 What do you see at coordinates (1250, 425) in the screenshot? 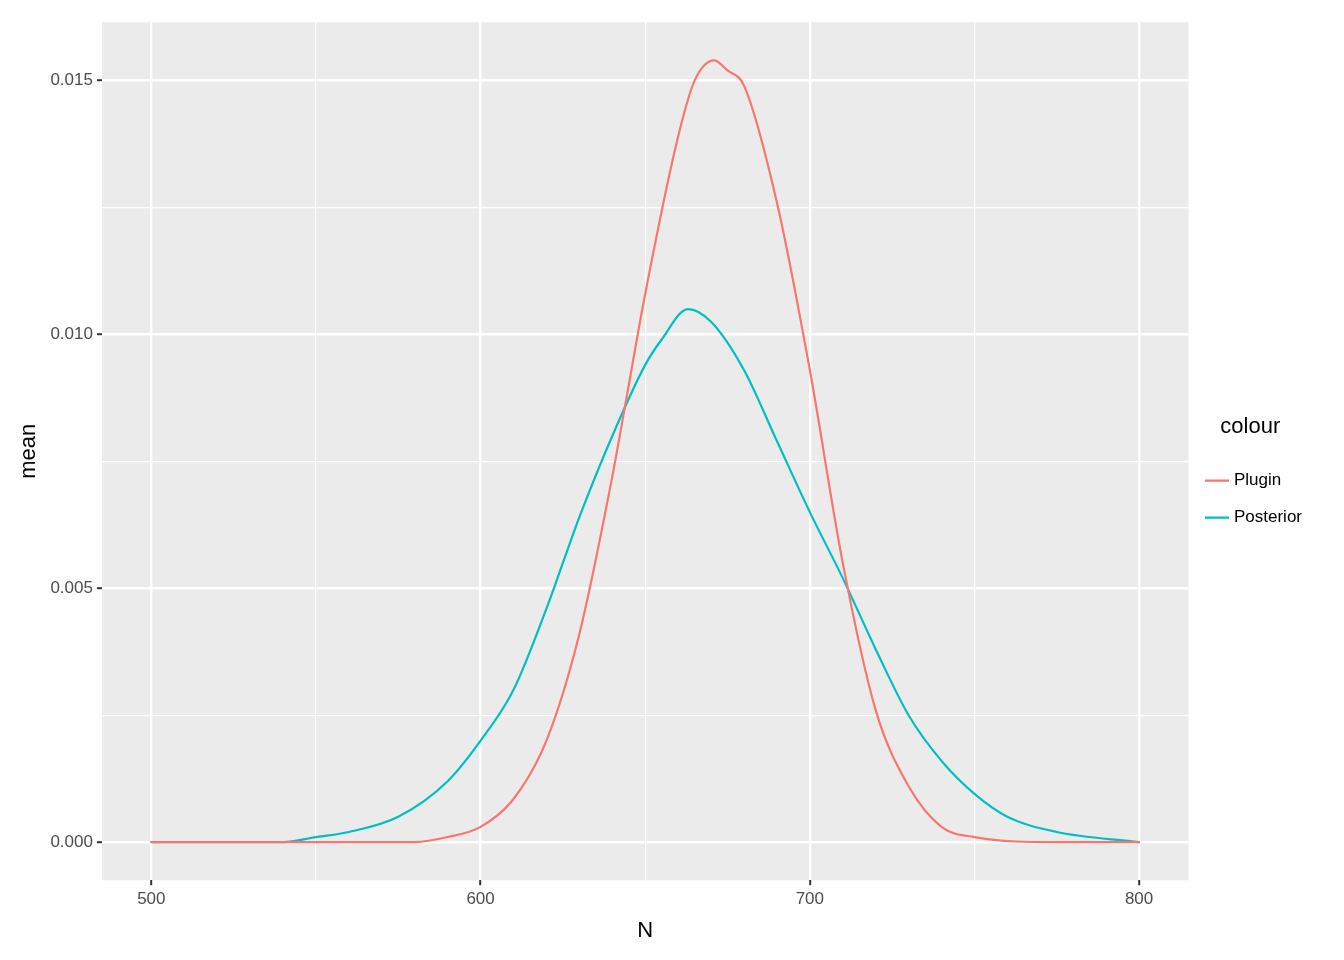
I see `legend-title: colour` at bounding box center [1250, 425].